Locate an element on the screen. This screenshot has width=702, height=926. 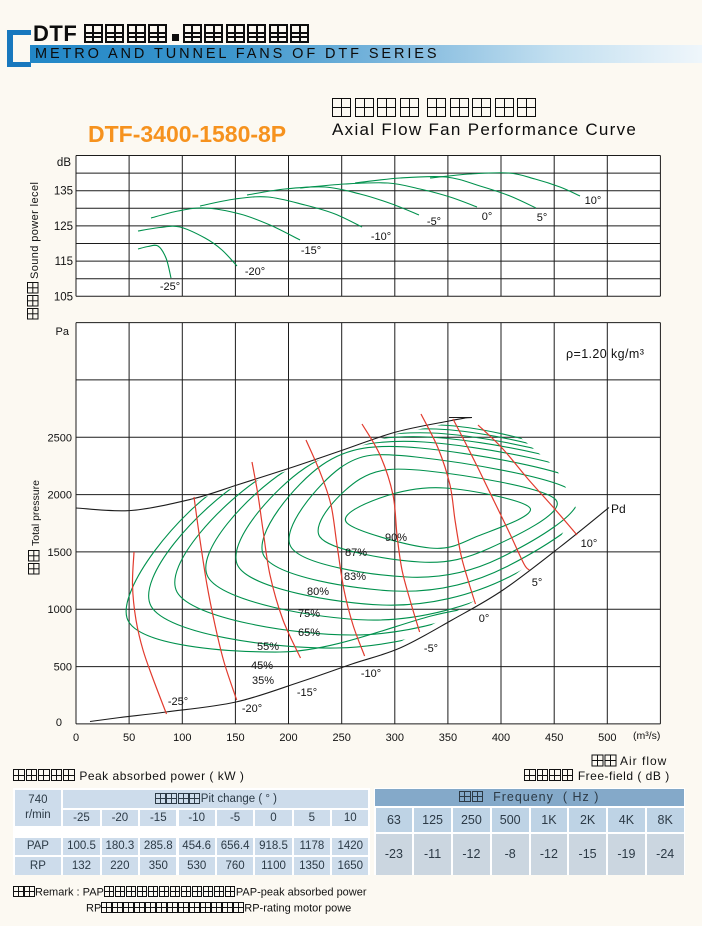
svg-text: Sound power lecel is located at coordinates (35, 230).